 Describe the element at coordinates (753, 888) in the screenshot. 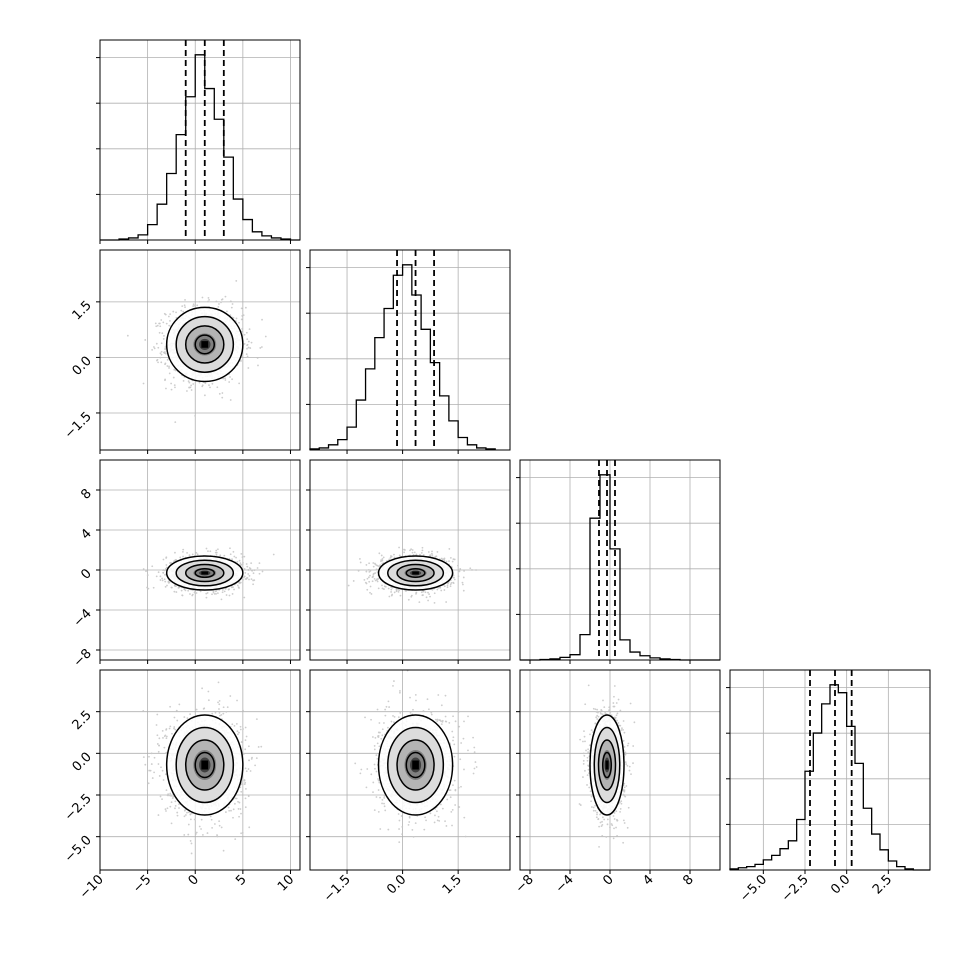

I see `x-tick-label: −5.0` at that location.